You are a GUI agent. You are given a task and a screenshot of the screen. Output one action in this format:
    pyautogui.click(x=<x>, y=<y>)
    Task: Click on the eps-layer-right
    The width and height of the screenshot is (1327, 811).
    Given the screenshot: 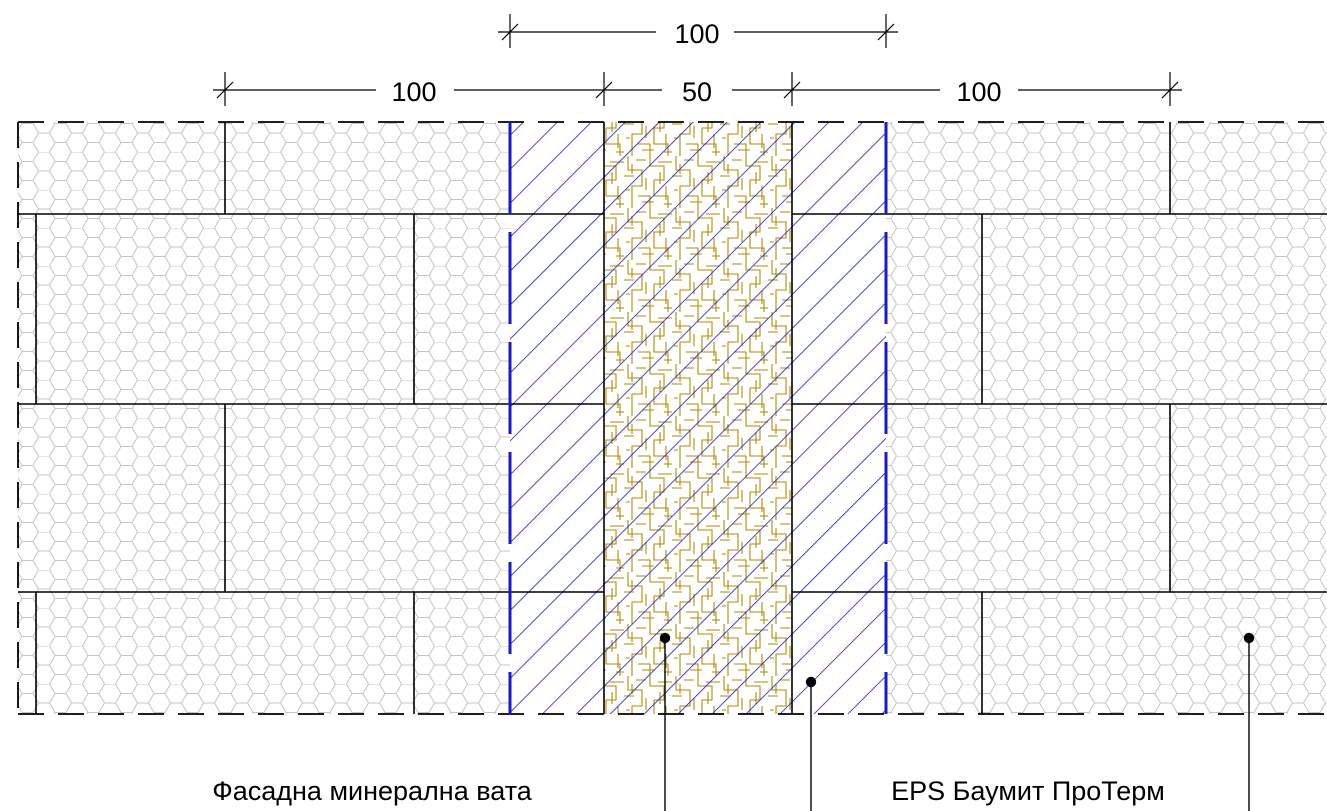 What is the action you would take?
    pyautogui.click(x=839, y=418)
    